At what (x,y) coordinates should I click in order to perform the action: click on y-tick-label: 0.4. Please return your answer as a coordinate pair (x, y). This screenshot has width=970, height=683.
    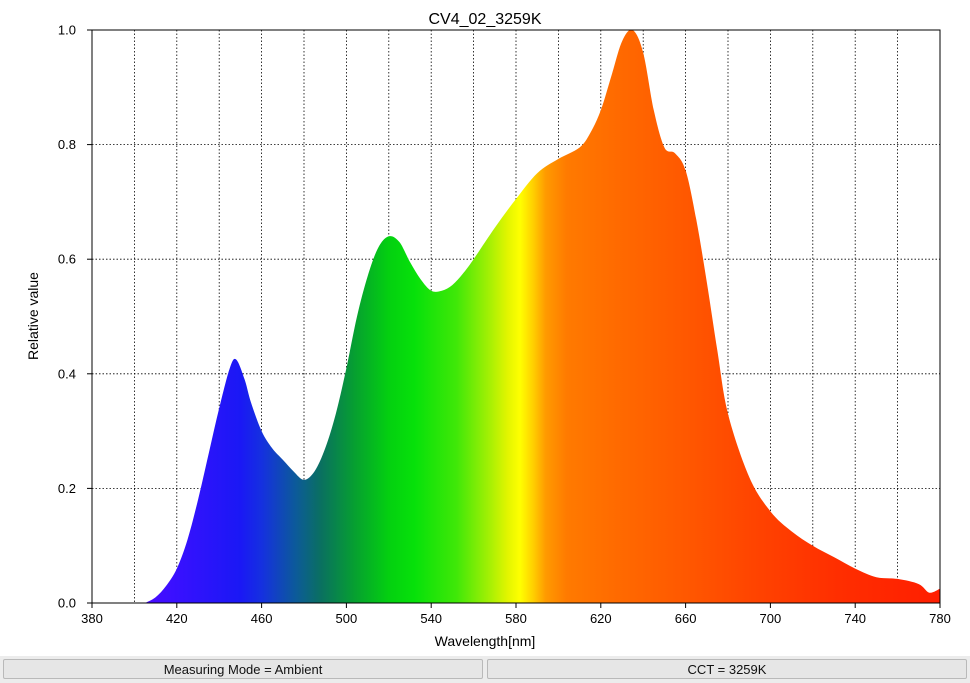
    Looking at the image, I should click on (67, 373).